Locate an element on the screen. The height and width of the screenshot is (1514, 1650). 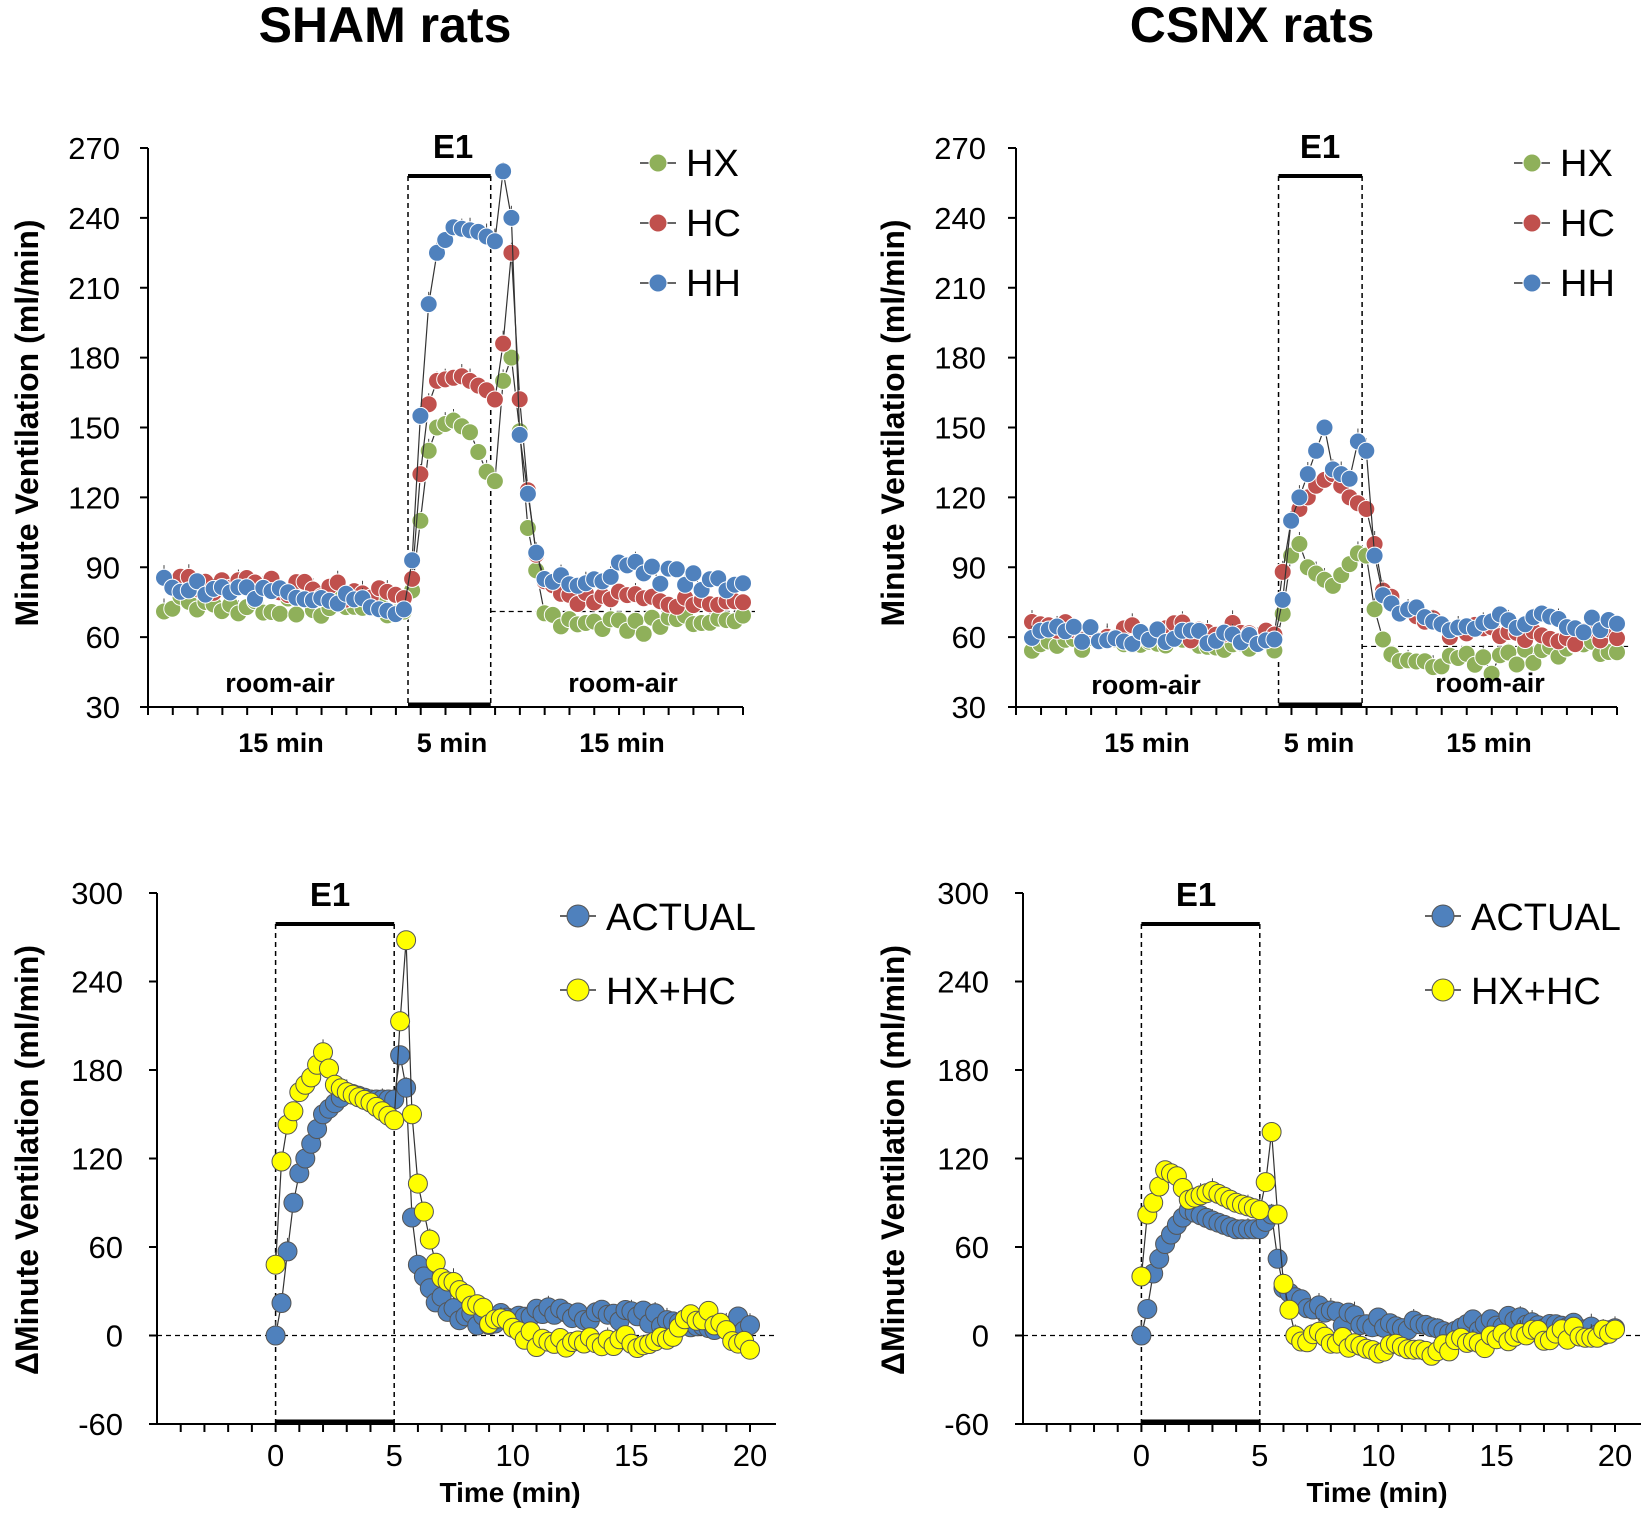
sham-bottom-xtick-label: 0 is located at coordinates (275, 1455).